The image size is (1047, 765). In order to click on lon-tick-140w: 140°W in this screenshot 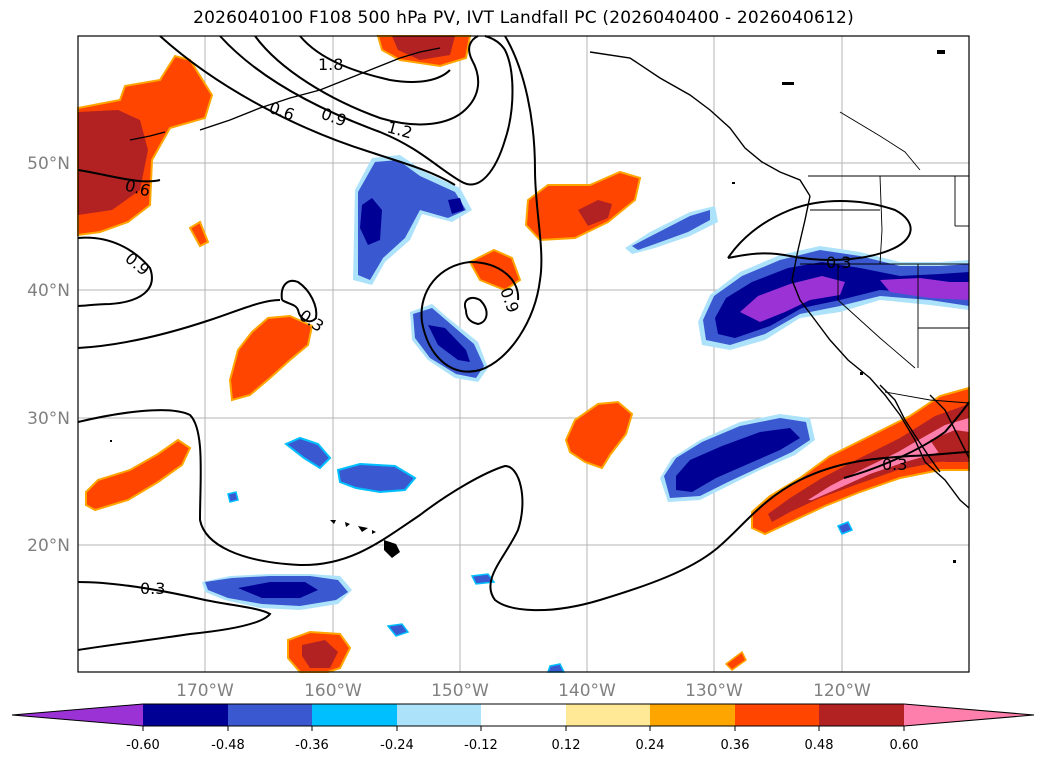, I will do `click(587, 691)`.